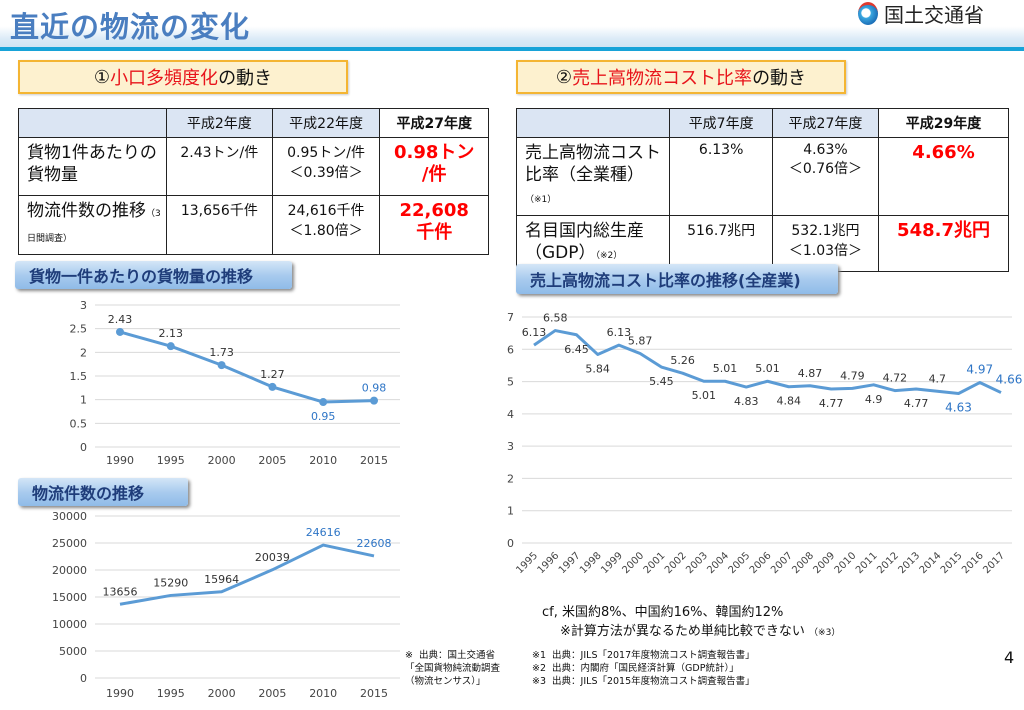  What do you see at coordinates (323, 416) in the screenshot?
I see `data-label: 0.95` at bounding box center [323, 416].